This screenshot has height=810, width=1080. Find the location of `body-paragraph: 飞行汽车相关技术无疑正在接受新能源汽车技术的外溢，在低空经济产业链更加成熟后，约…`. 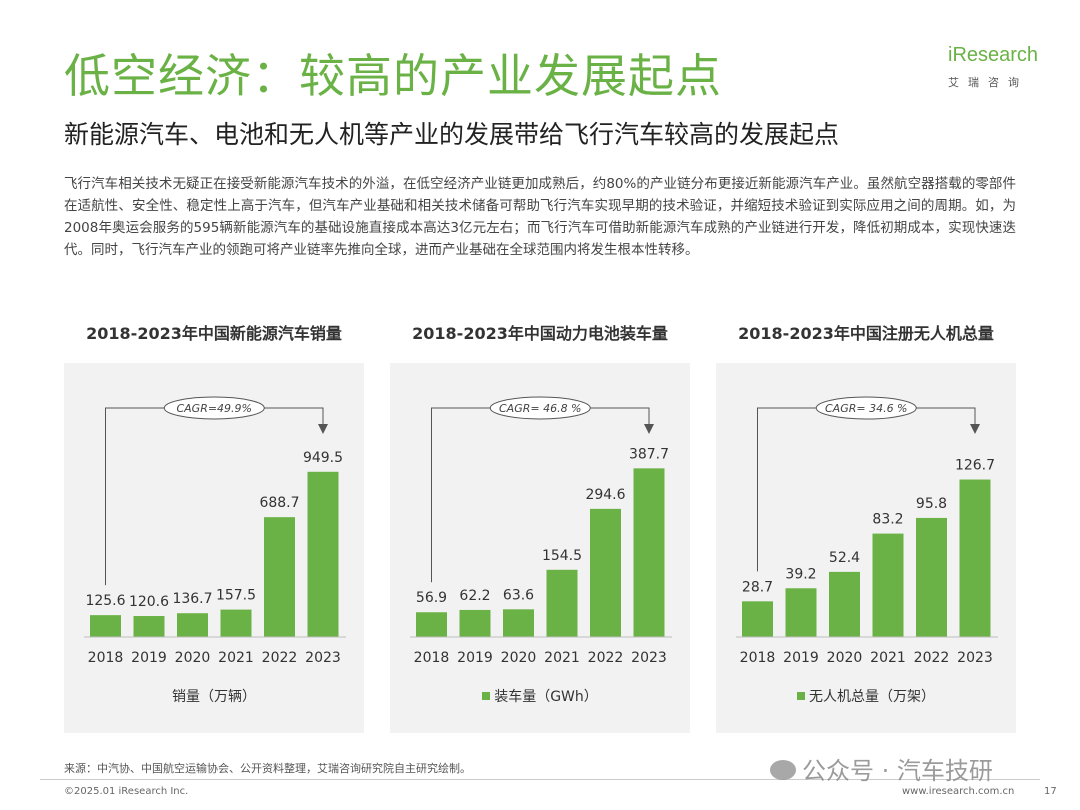

body-paragraph: 飞行汽车相关技术无疑正在接受新能源汽车技术的外溢，在低空经济产业链更加成熟后，约… is located at coordinates (540, 217).